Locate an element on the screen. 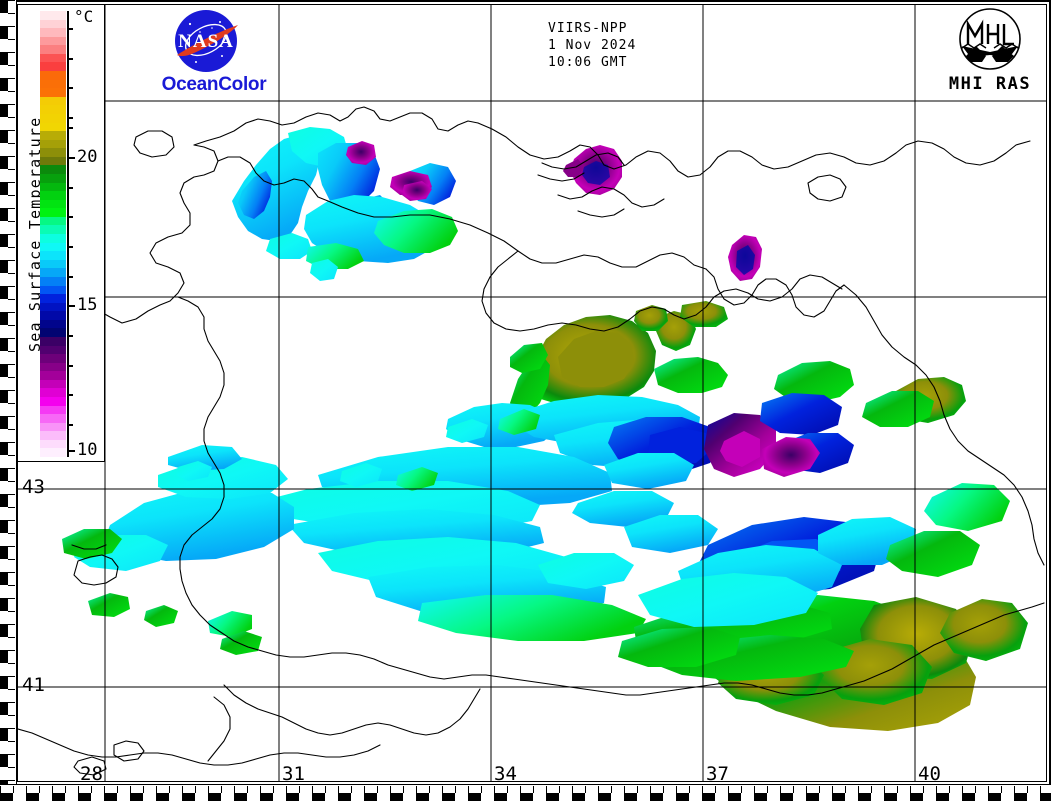  sst-patch-nw-shelf-olive-core is located at coordinates (596, 359).